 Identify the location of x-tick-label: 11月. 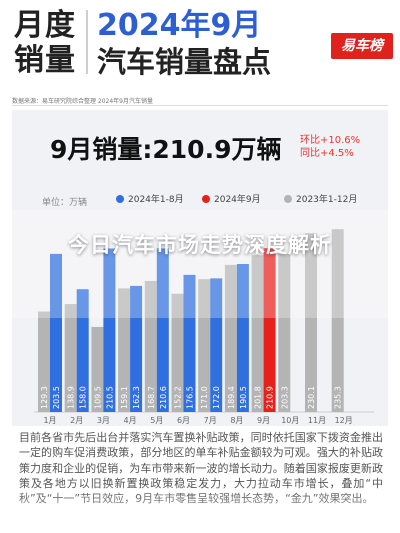
(317, 420).